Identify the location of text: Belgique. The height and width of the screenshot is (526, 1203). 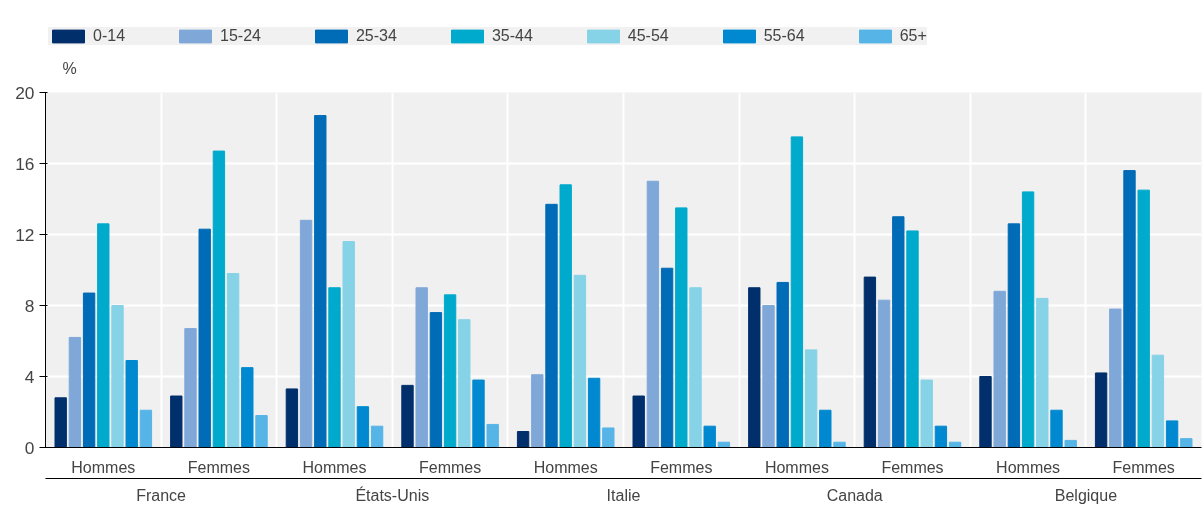
(1086, 495).